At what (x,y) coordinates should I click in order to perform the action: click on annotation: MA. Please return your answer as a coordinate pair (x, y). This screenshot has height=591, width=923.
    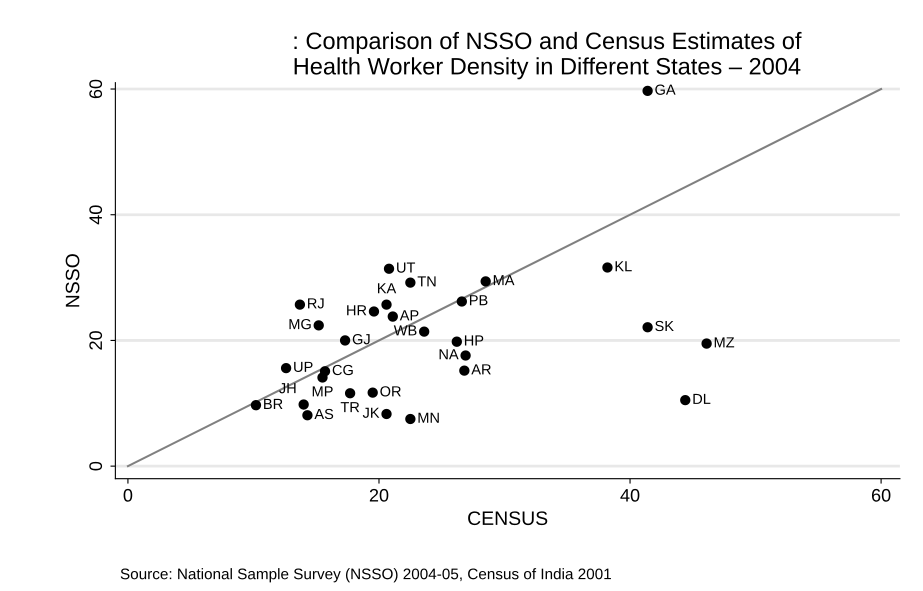
    Looking at the image, I should click on (504, 280).